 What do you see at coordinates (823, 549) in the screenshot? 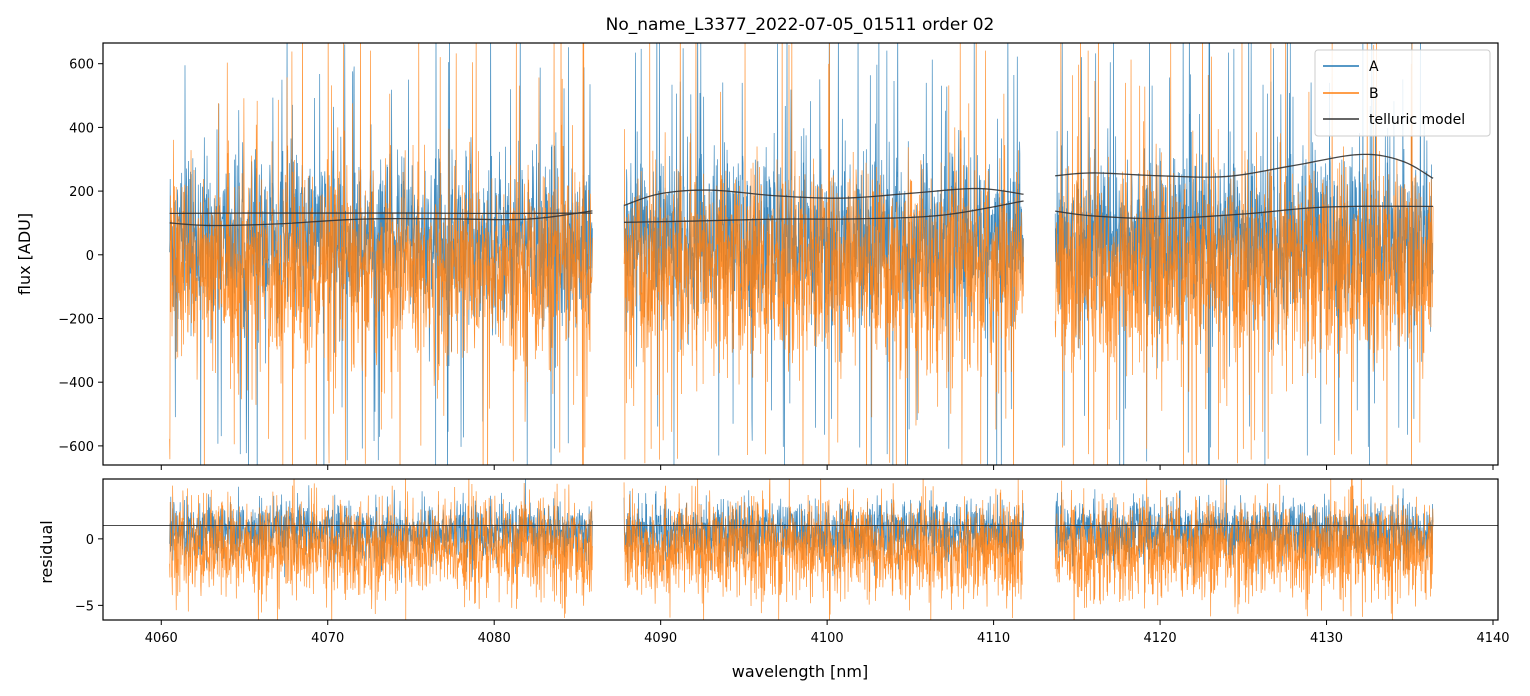
I see `residual-b-line-seg1` at bounding box center [823, 549].